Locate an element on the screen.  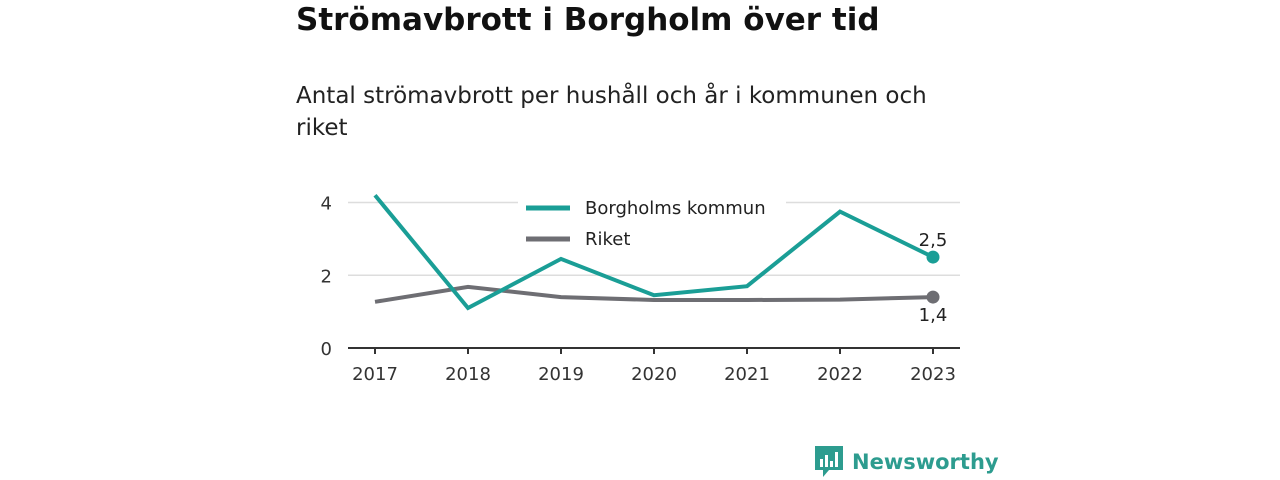
x-tick-label: 2023 is located at coordinates (933, 374).